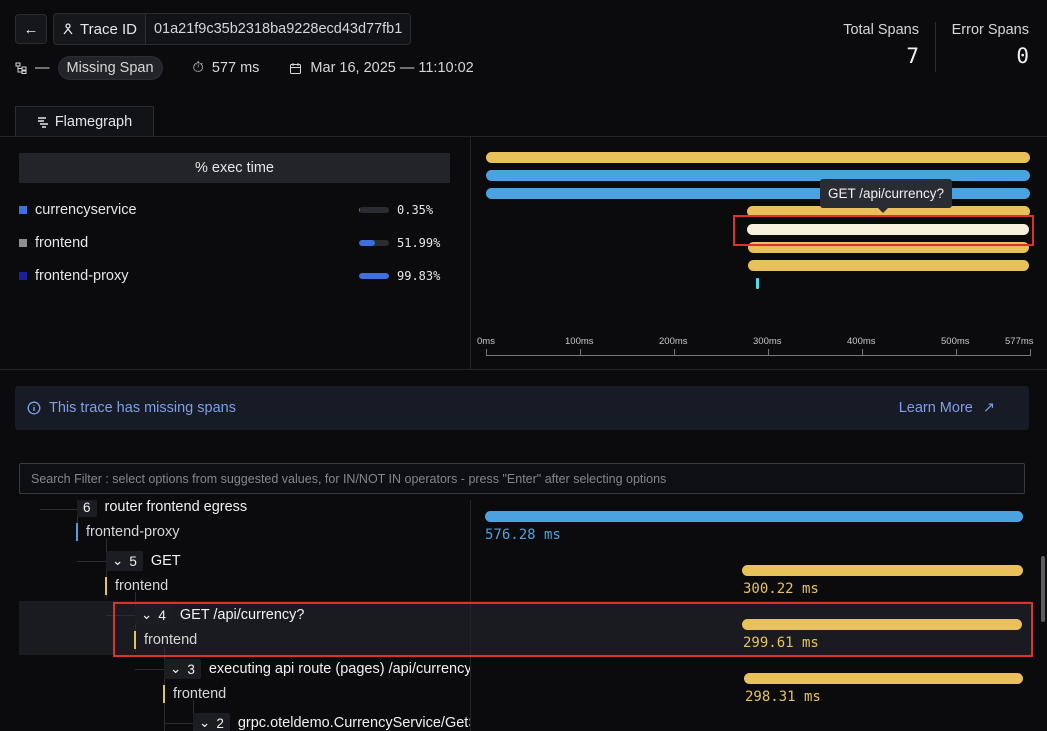 This screenshot has height=731, width=1047. I want to click on child-count: 3, so click(191, 669).